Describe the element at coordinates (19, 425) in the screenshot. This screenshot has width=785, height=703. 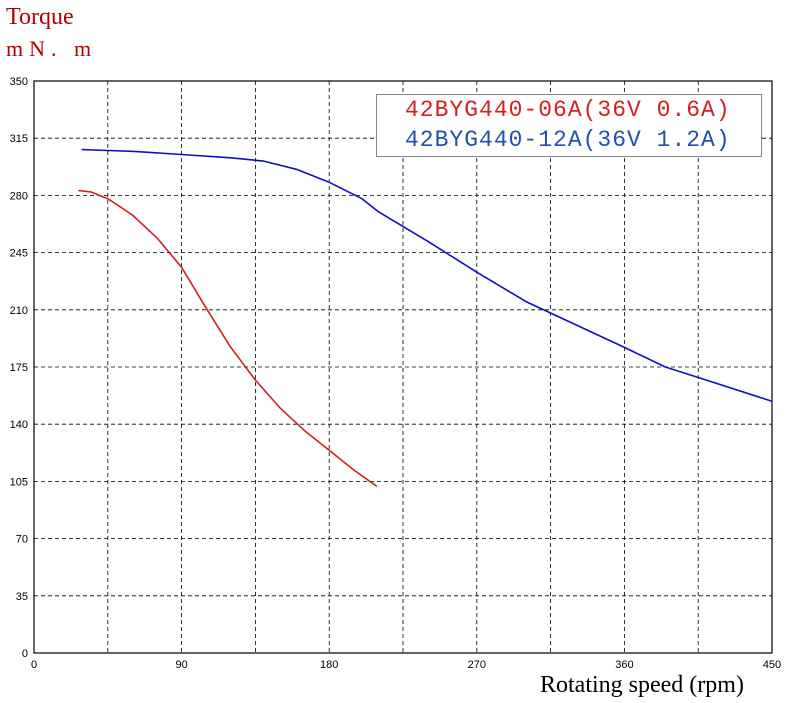
I see `y-tick-label: 140` at that location.